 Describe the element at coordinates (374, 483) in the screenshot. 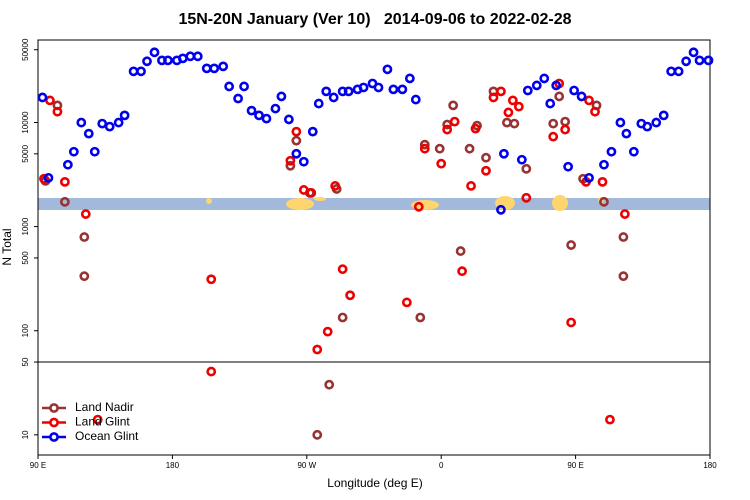

I see `x-axis-label: Longitude (deg E)` at that location.